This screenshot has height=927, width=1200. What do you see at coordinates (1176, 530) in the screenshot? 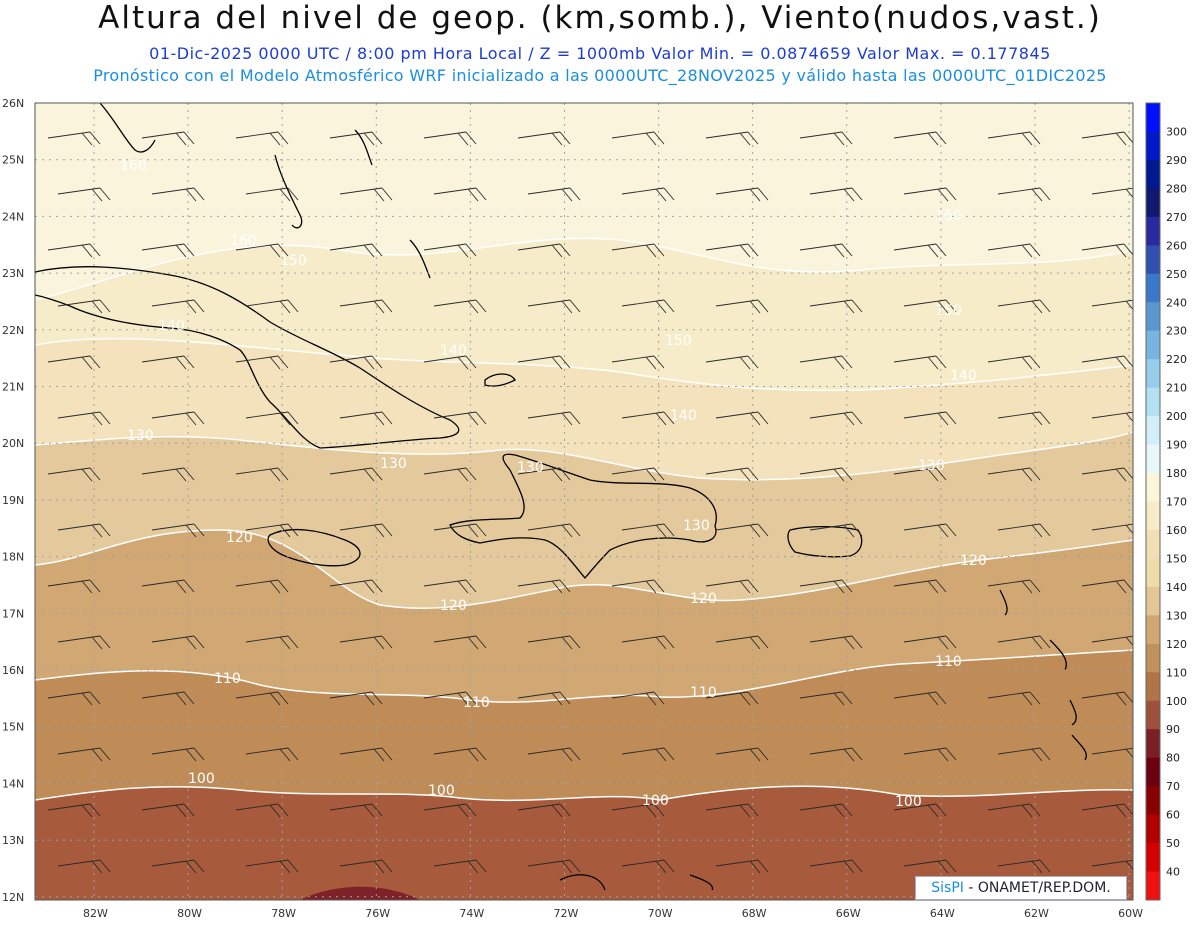
I see `colorbar-label: 160` at bounding box center [1176, 530].